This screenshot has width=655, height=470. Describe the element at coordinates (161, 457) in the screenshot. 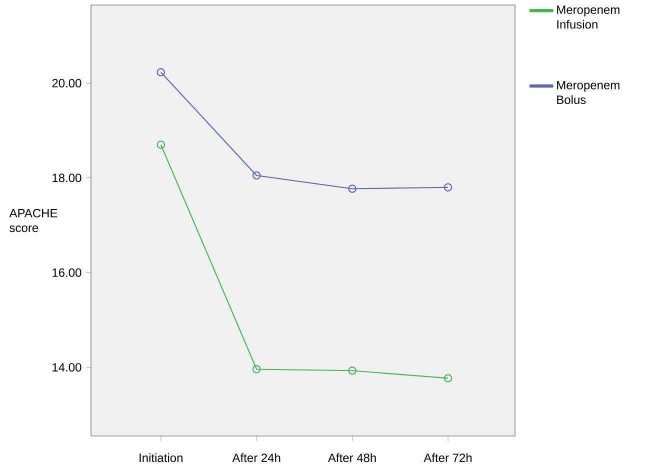

I see `x-tick-label: Initiation` at that location.